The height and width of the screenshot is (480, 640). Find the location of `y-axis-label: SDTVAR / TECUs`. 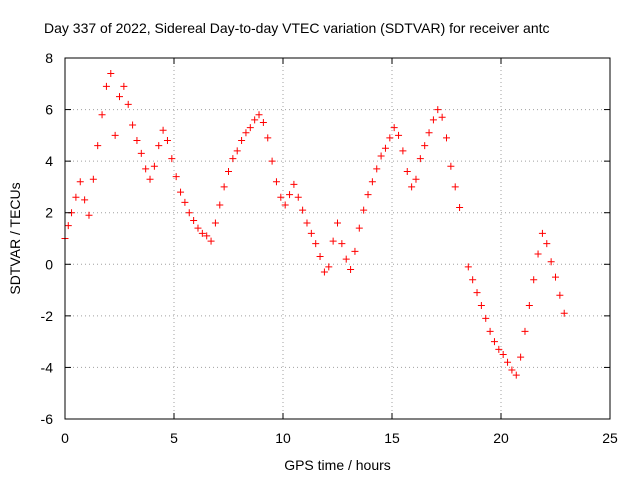

y-axis-label: SDTVAR / TECUs is located at coordinates (15, 238).